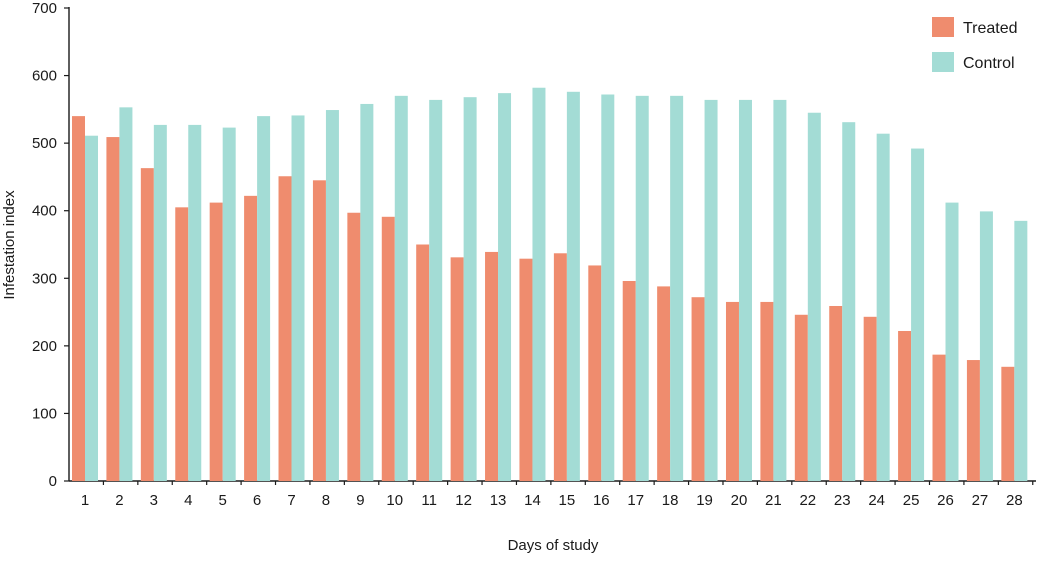 This screenshot has width=1039, height=561. Describe the element at coordinates (44, 413) in the screenshot. I see `y-tick-label: 100` at that location.